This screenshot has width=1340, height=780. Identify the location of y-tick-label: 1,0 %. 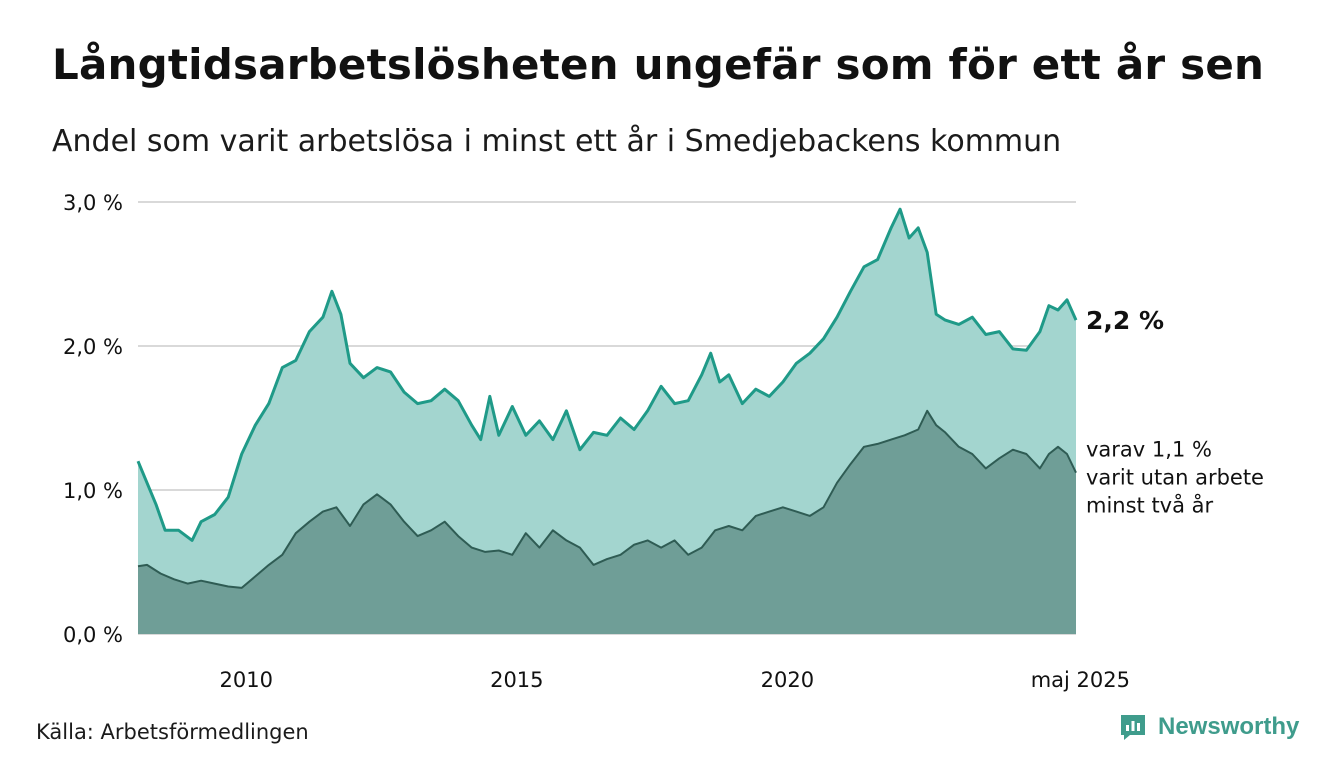
(93, 491).